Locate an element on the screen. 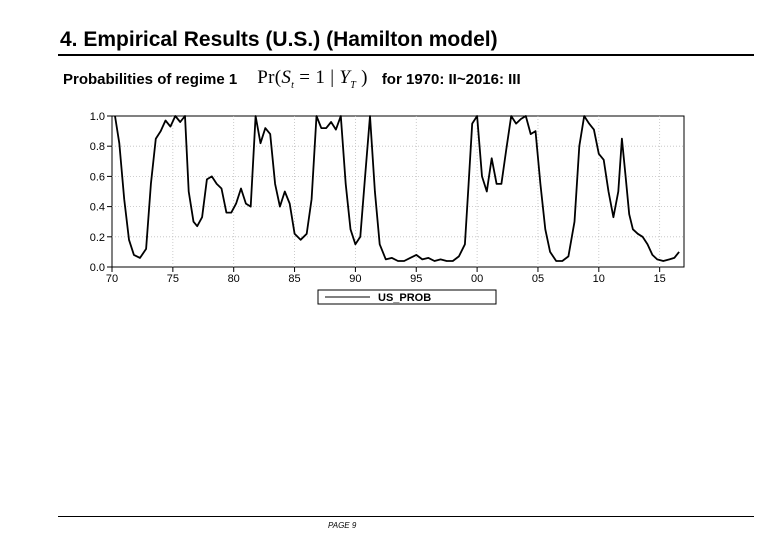 Image resolution: width=780 pixels, height=540 pixels. formula-s: S is located at coordinates (286, 78).